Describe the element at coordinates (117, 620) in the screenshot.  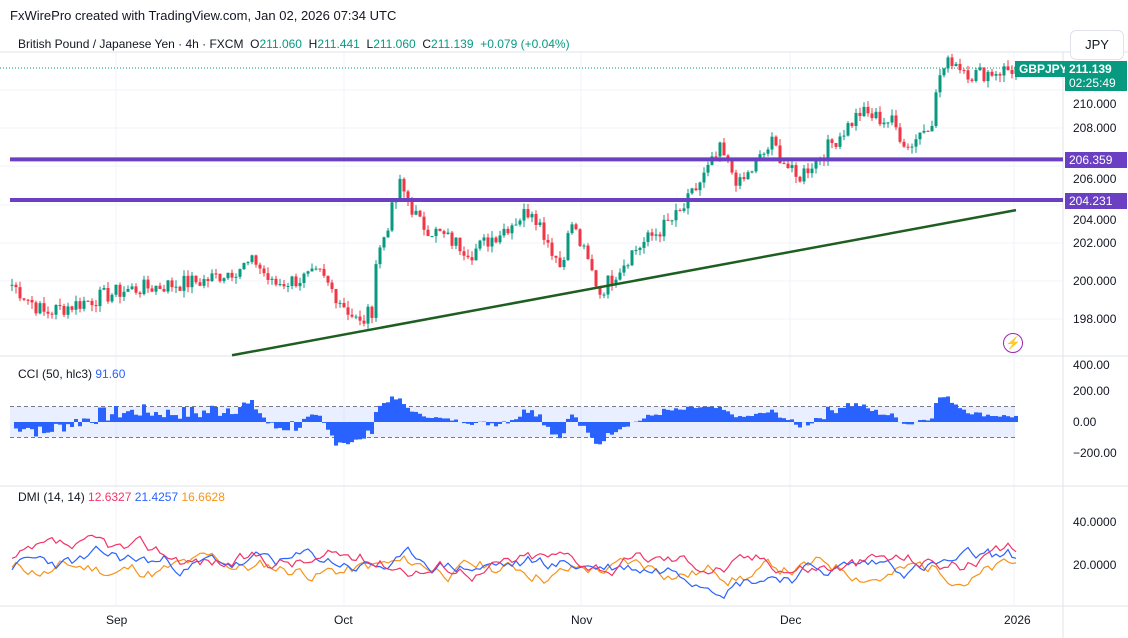
I see `time-axis-label: Sep` at that location.